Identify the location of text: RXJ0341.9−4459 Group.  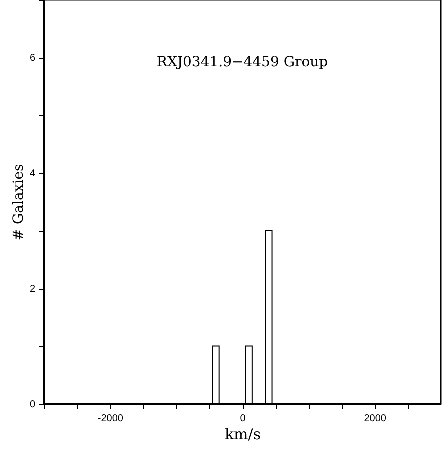
(242, 62).